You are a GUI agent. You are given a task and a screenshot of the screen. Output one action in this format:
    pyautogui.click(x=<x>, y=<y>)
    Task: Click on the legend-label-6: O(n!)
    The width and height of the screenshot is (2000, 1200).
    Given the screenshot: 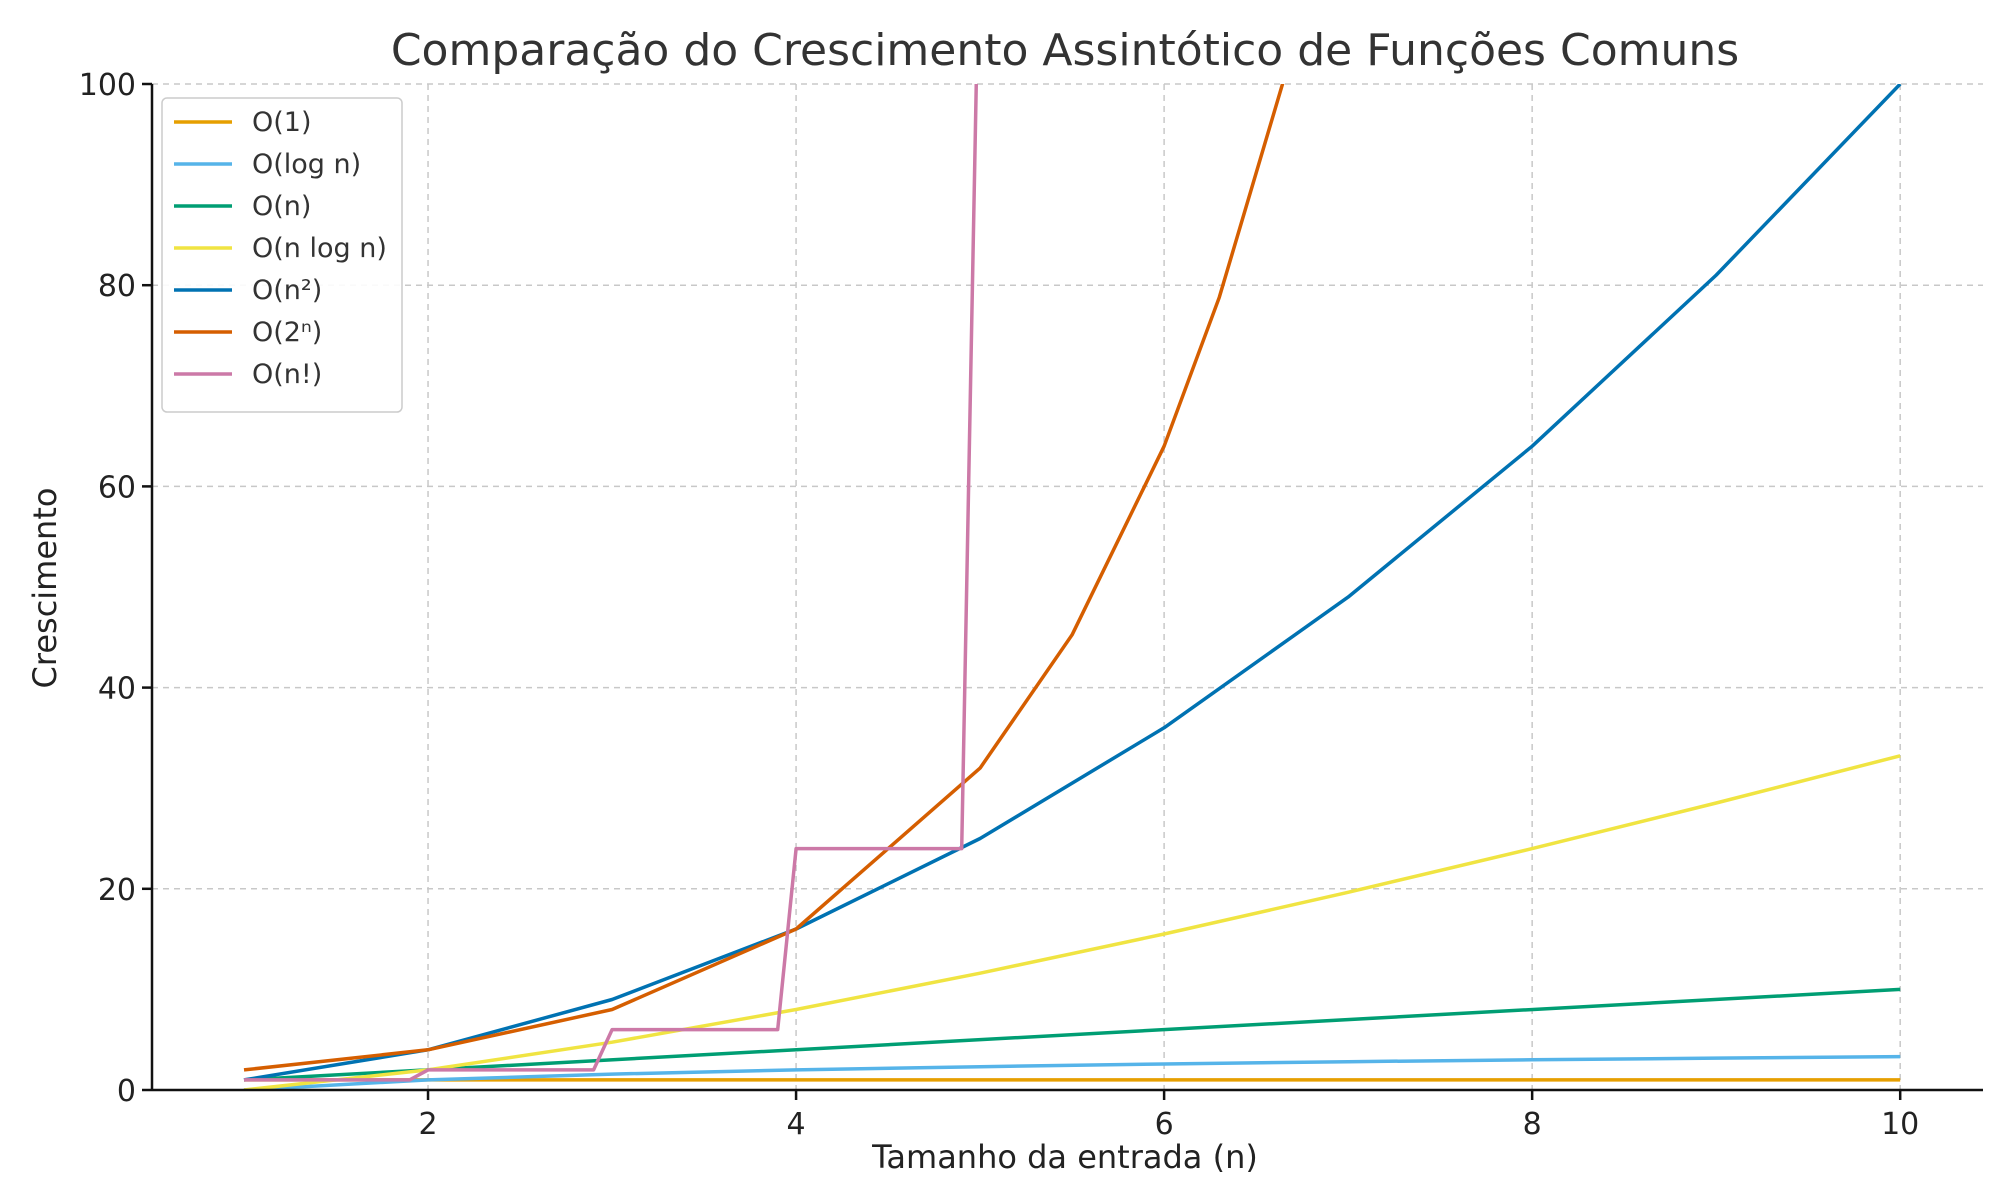 What is the action you would take?
    pyautogui.click(x=287, y=374)
    